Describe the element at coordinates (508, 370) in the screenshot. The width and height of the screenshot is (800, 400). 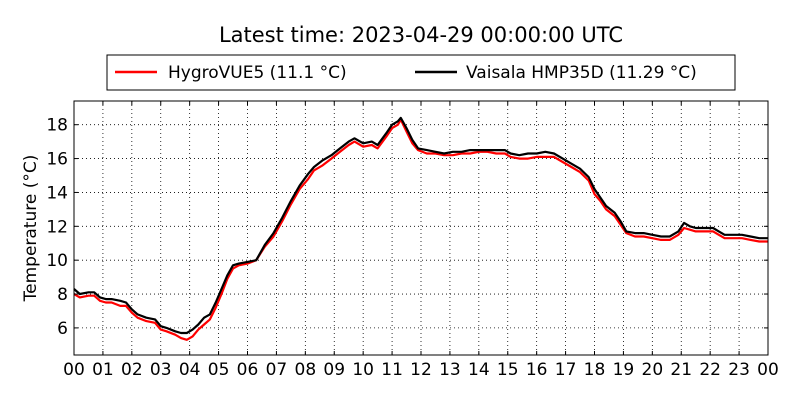
I see `x-tick-label: 15` at that location.